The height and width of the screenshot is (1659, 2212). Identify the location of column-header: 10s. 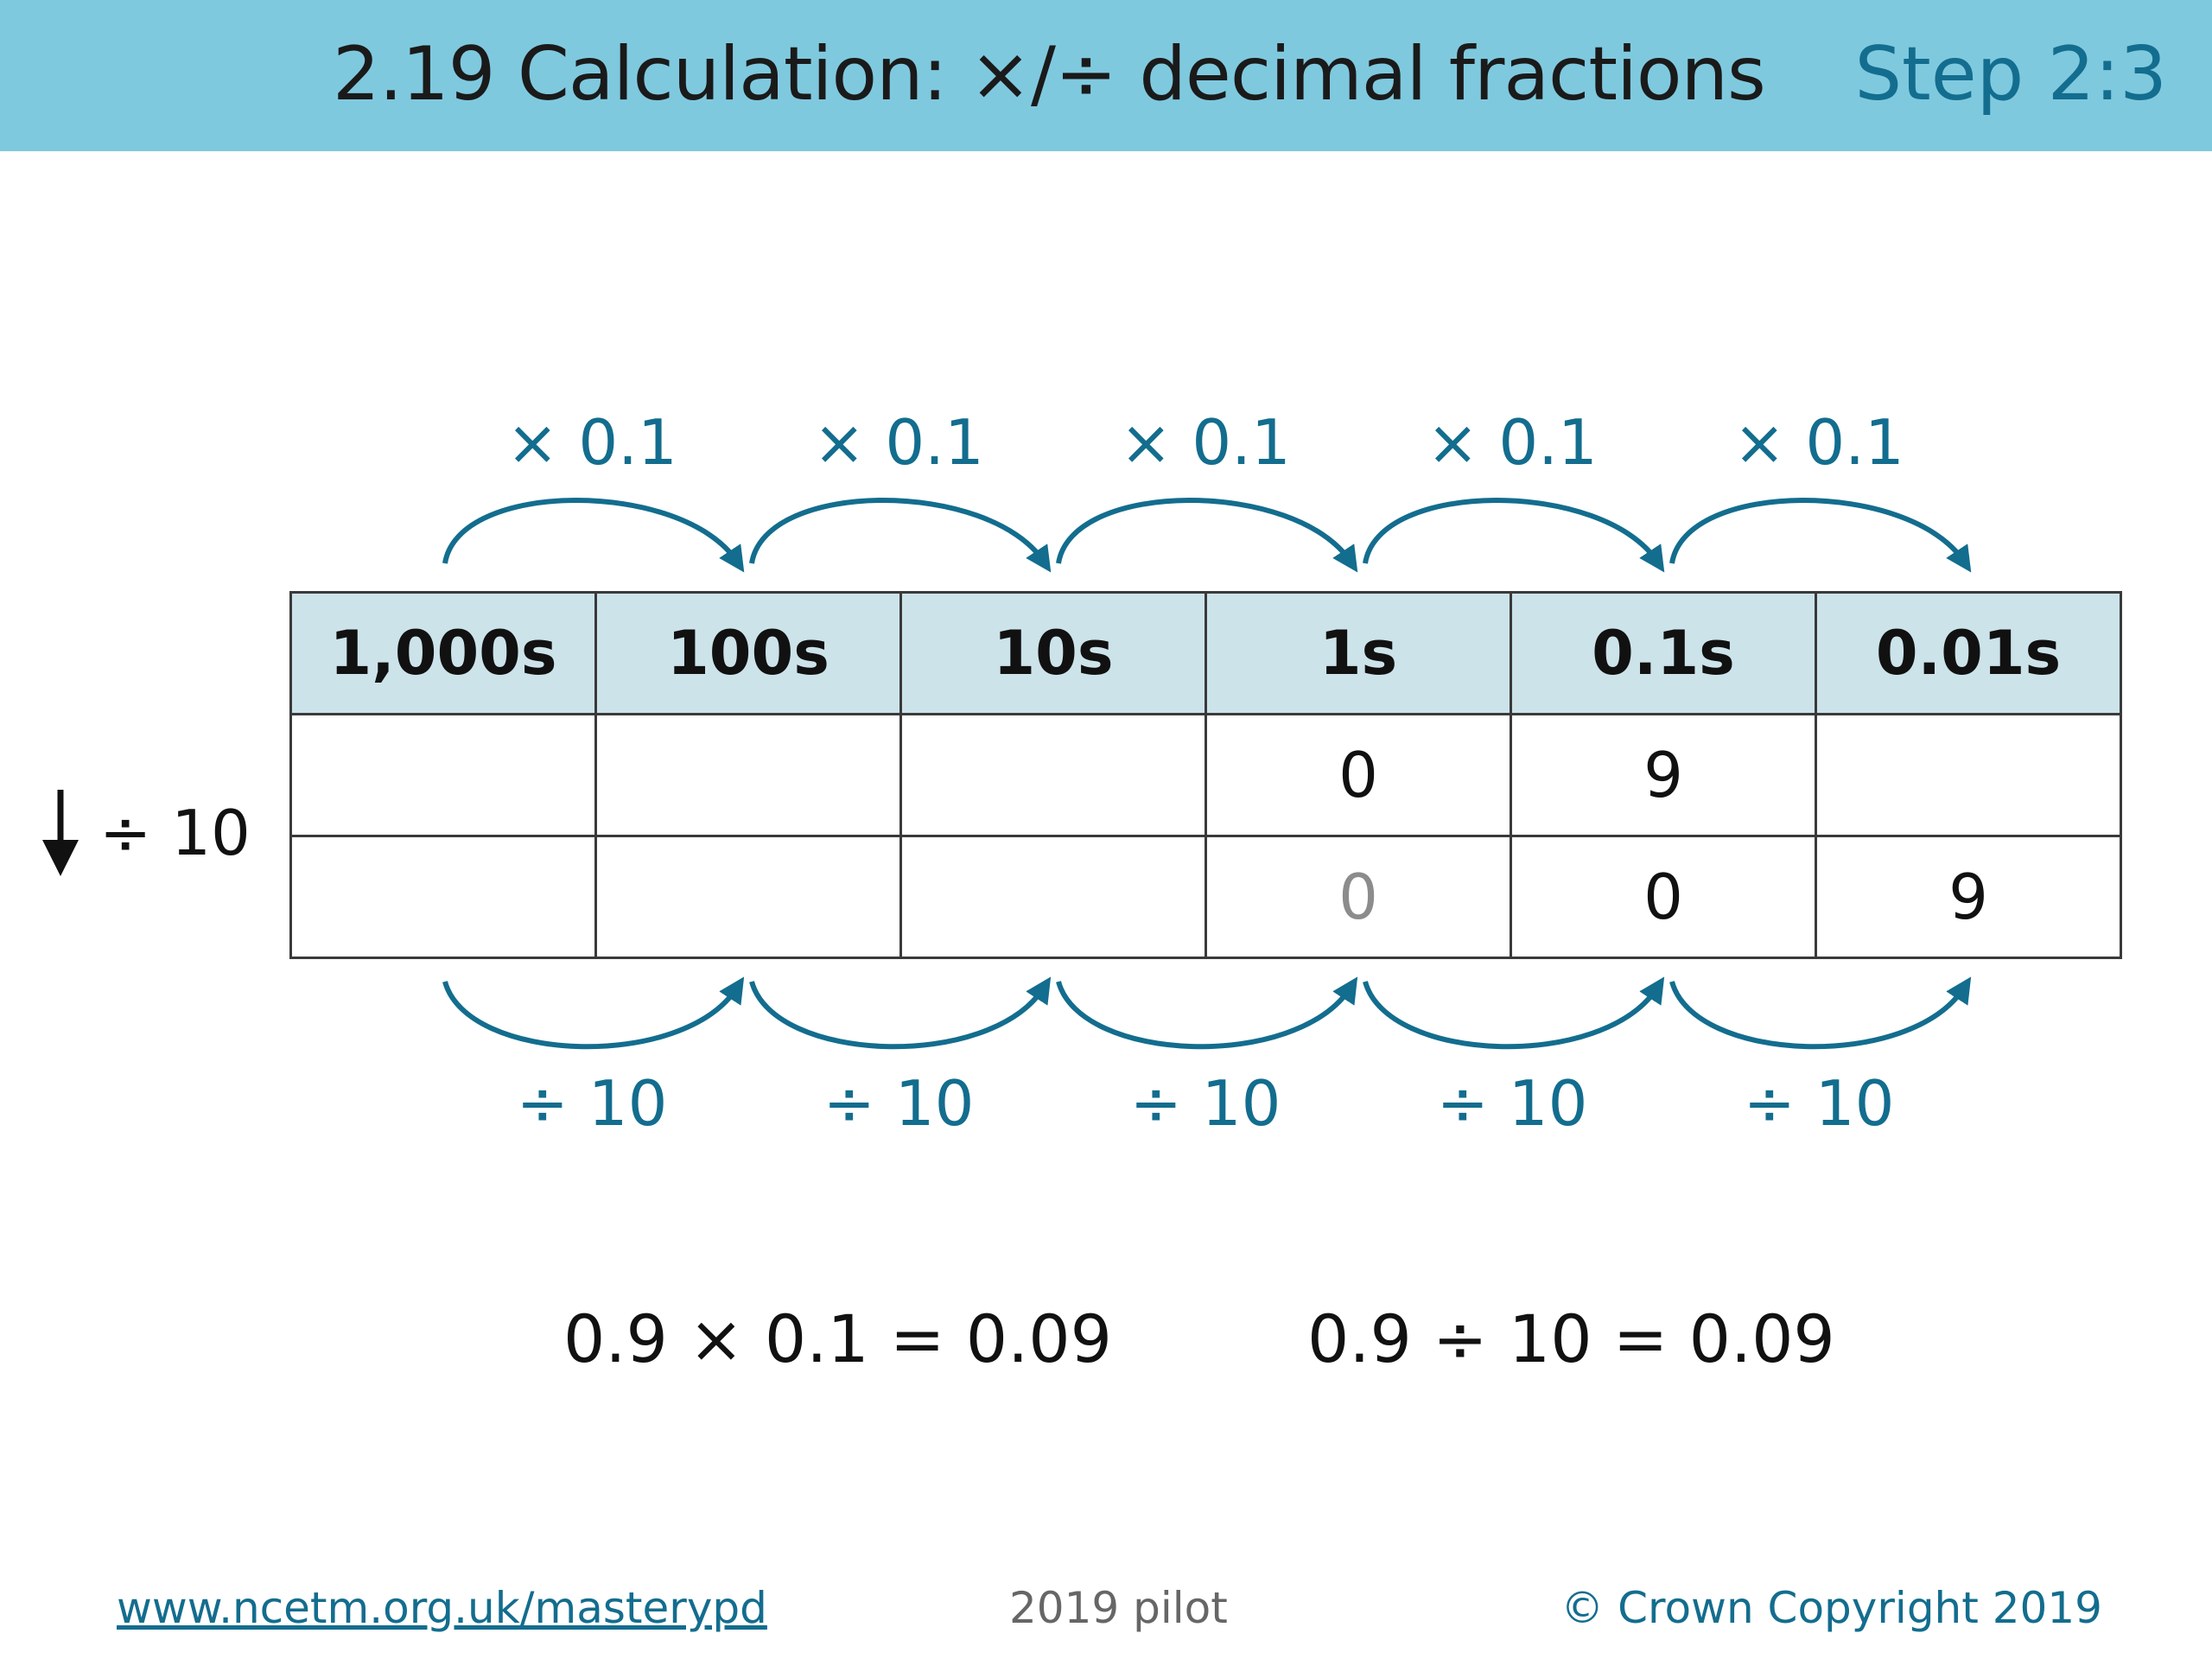
(1053, 653).